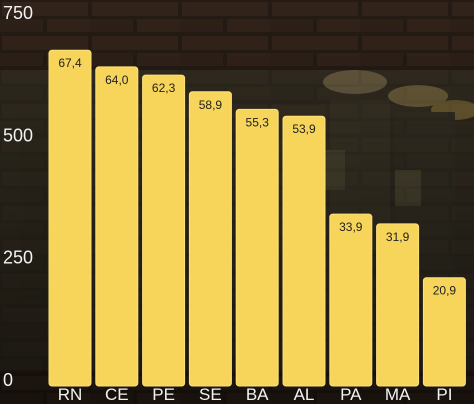  Describe the element at coordinates (70, 63) in the screenshot. I see `data-label: 67,4` at that location.